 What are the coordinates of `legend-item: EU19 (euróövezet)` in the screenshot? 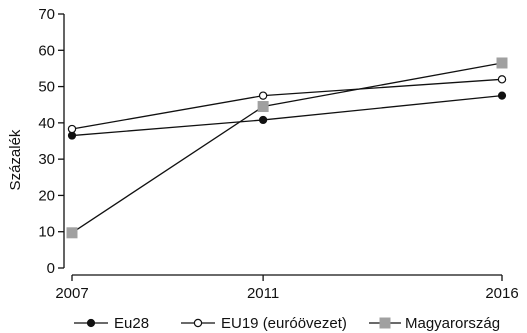 It's located at (264, 323).